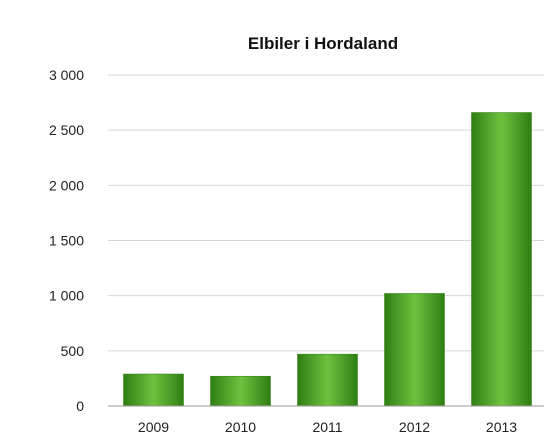 The height and width of the screenshot is (439, 544). I want to click on y-axis-ticks: 0 500 1 000 1 500 2 000 2 500 3 000, so click(66, 240).